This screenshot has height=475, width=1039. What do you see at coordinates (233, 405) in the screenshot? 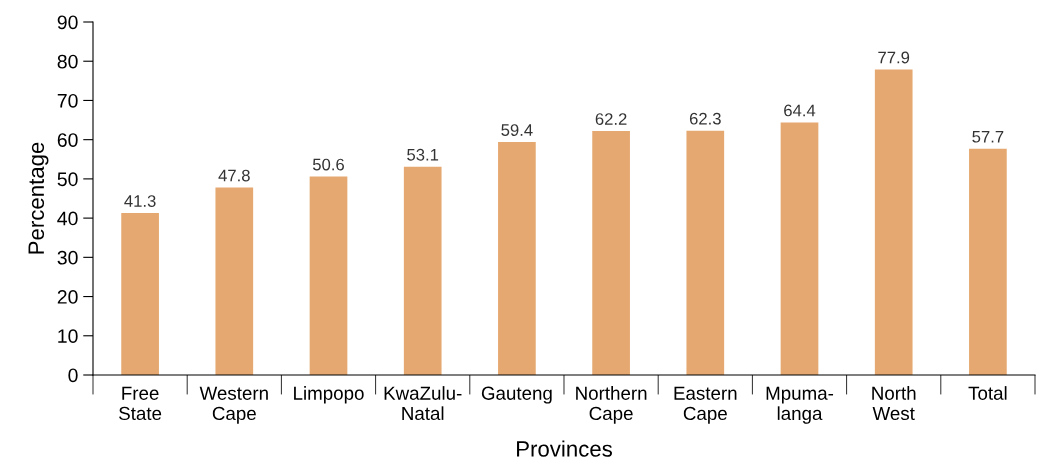
I see `x-tick-label: Western Cape` at bounding box center [233, 405].